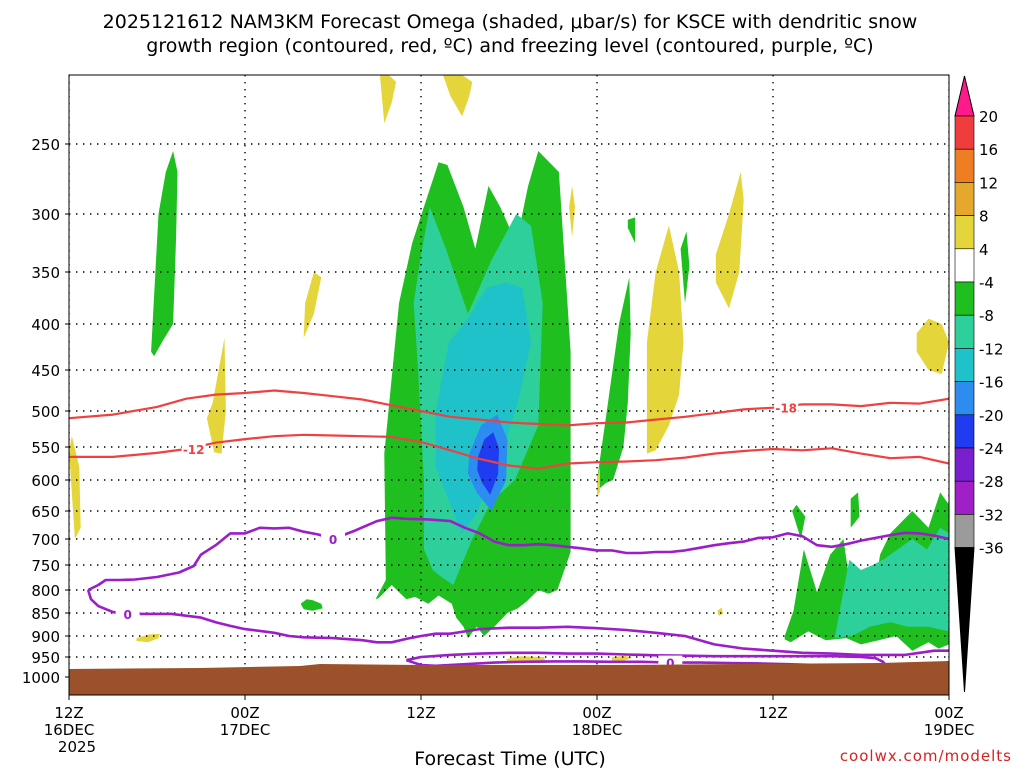 The width and height of the screenshot is (1024, 768). What do you see at coordinates (45, 325) in the screenshot?
I see `y-tick-label: 400` at bounding box center [45, 325].